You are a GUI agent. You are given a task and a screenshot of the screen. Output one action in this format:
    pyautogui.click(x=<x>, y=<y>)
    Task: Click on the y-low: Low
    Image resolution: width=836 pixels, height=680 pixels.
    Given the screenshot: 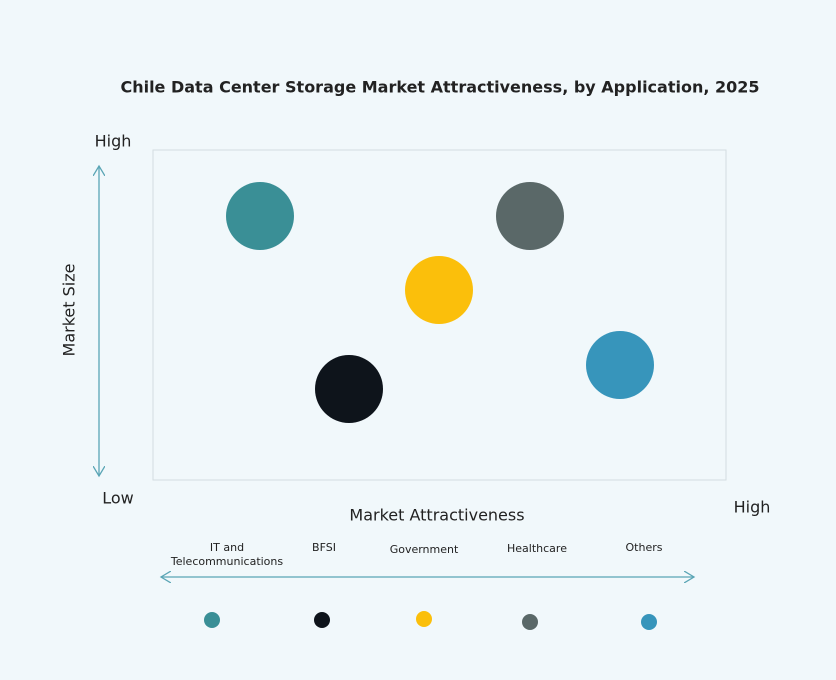 What is the action you would take?
    pyautogui.click(x=118, y=498)
    